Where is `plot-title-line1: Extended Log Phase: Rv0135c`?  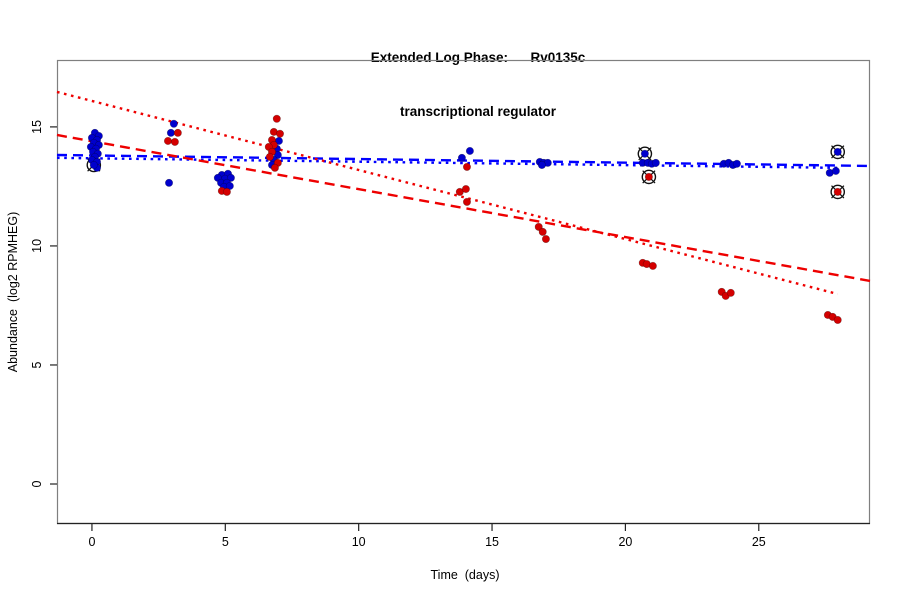 plot-title-line1: Extended Log Phase: Rv0135c is located at coordinates (478, 57).